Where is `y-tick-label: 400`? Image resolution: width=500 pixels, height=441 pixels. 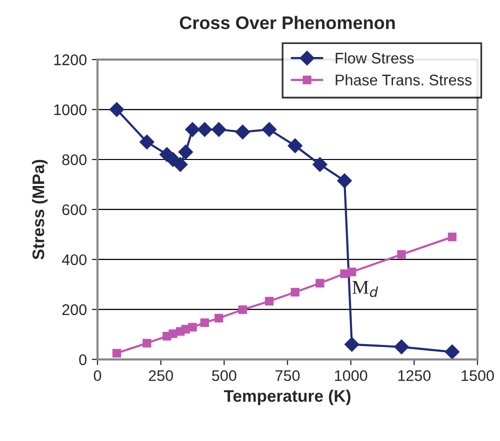
y-tick-label: 400 is located at coordinates (74, 260).